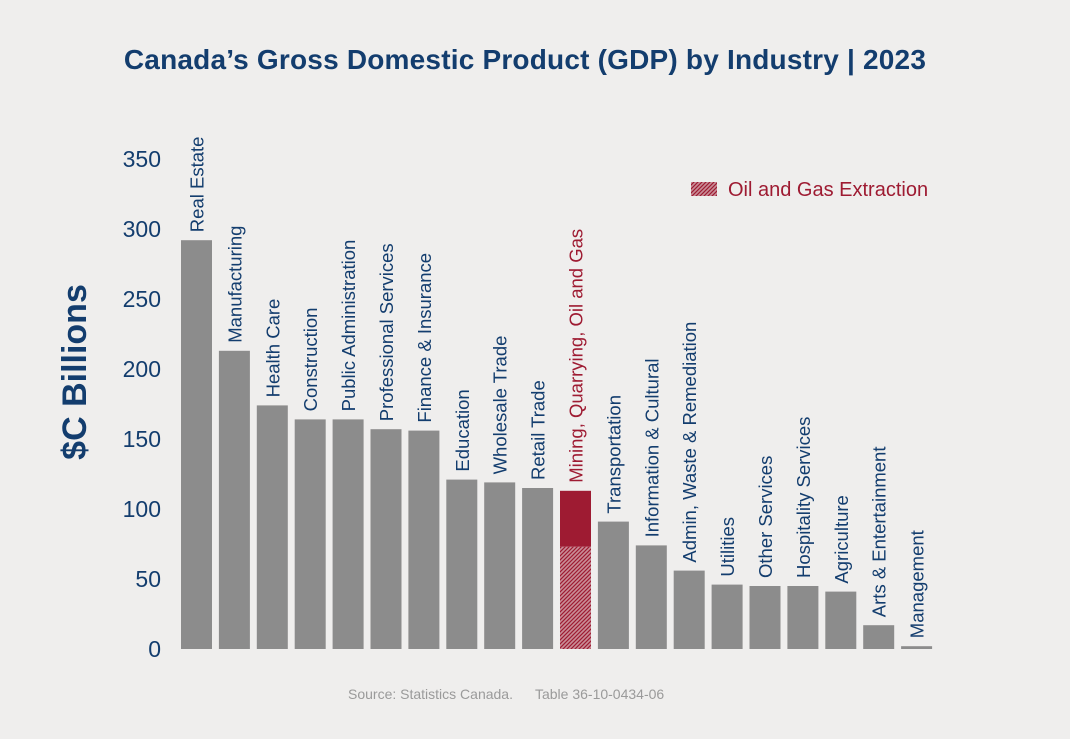 The image size is (1070, 739). I want to click on category-label-finance-insurance: Finance & Insurance, so click(424, 338).